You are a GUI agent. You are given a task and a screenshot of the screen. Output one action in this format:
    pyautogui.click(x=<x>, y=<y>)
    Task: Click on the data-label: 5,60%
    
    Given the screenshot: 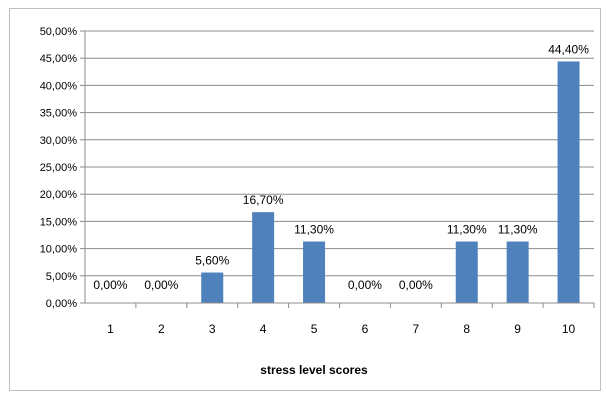 What is the action you would take?
    pyautogui.click(x=212, y=261)
    